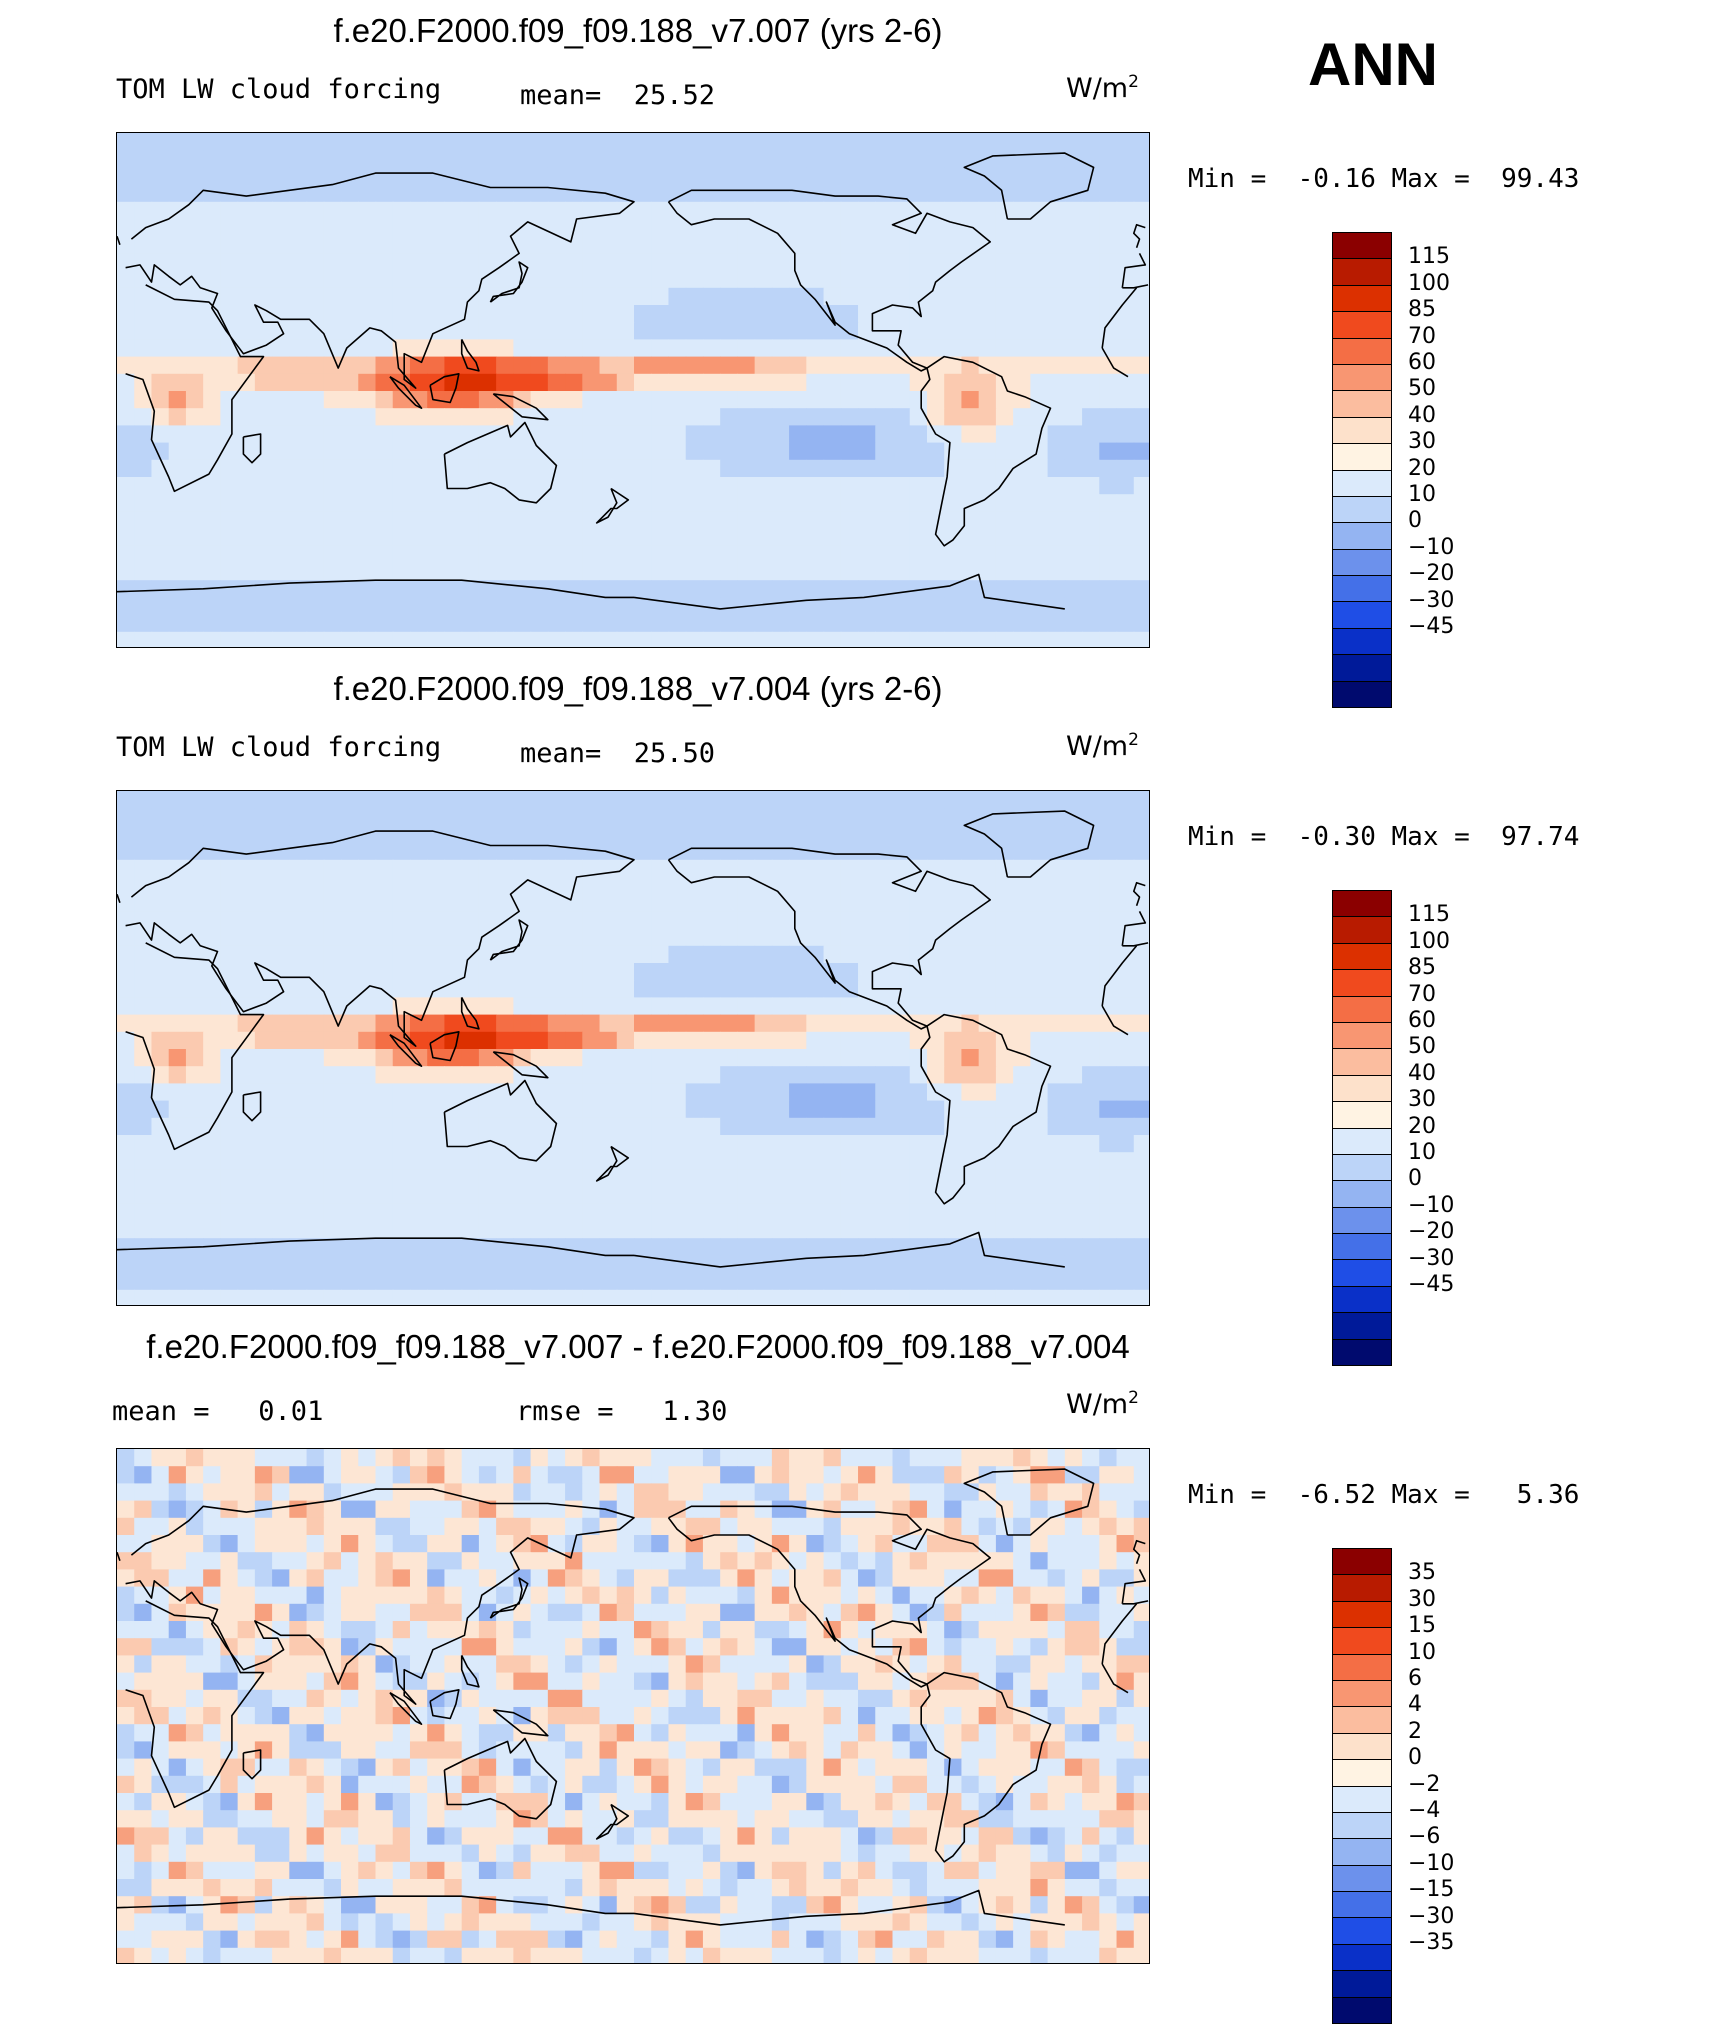  What do you see at coordinates (638, 689) in the screenshot?
I see `panel-title: f.e20.F2000.f09_f09.188_v7.004 (yrs 2-6)` at bounding box center [638, 689].